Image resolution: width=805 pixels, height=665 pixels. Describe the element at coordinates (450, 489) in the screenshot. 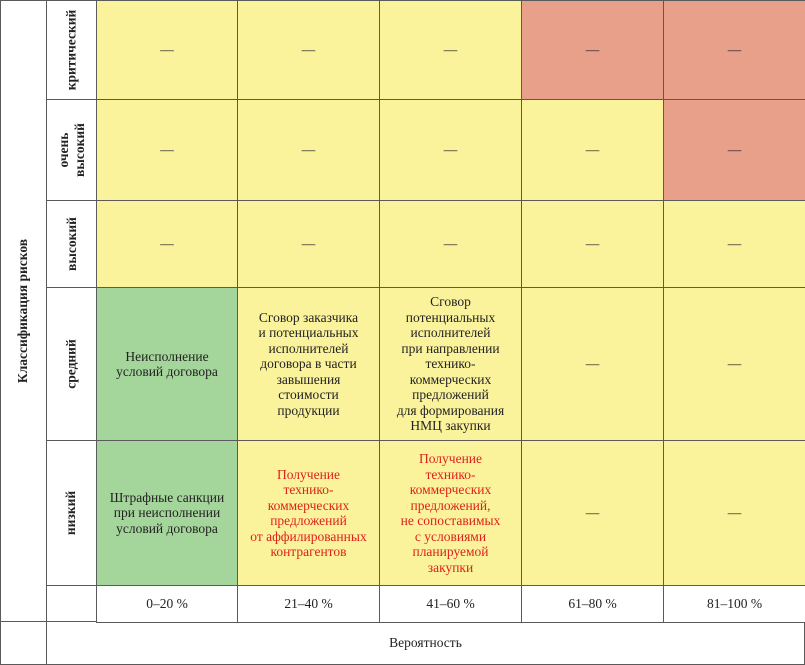

I see `cell-text-line: коммерческих` at that location.